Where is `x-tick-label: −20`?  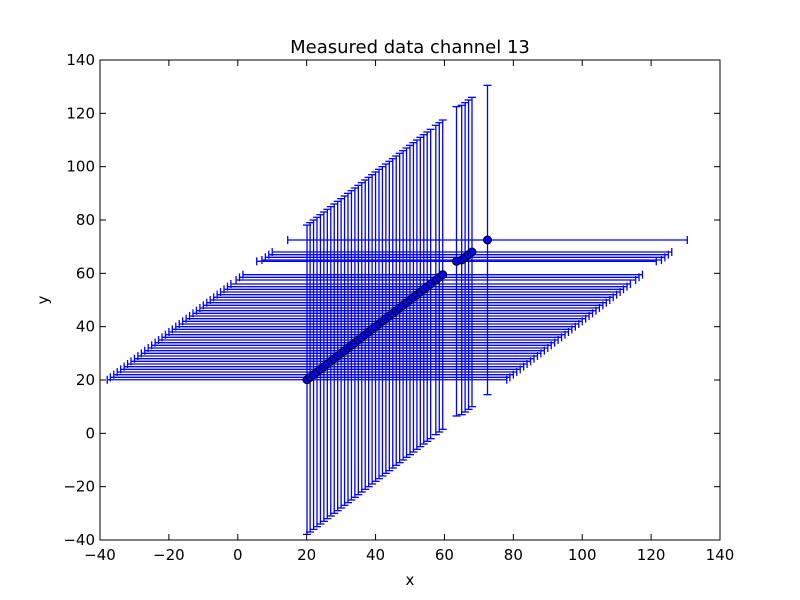
x-tick-label: −20 is located at coordinates (169, 555).